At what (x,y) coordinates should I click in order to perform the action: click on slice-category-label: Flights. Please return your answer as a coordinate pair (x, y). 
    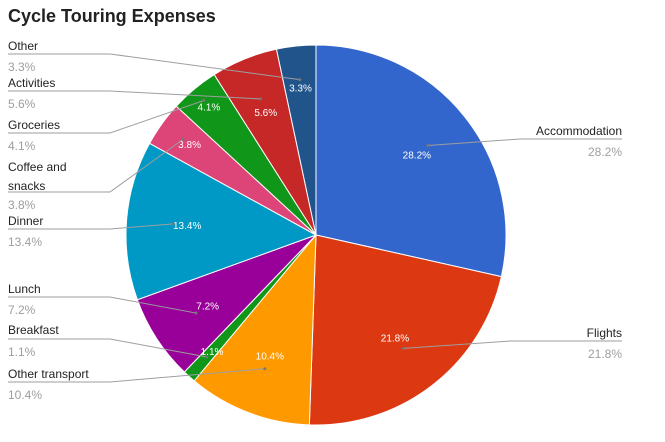
    Looking at the image, I should click on (604, 333).